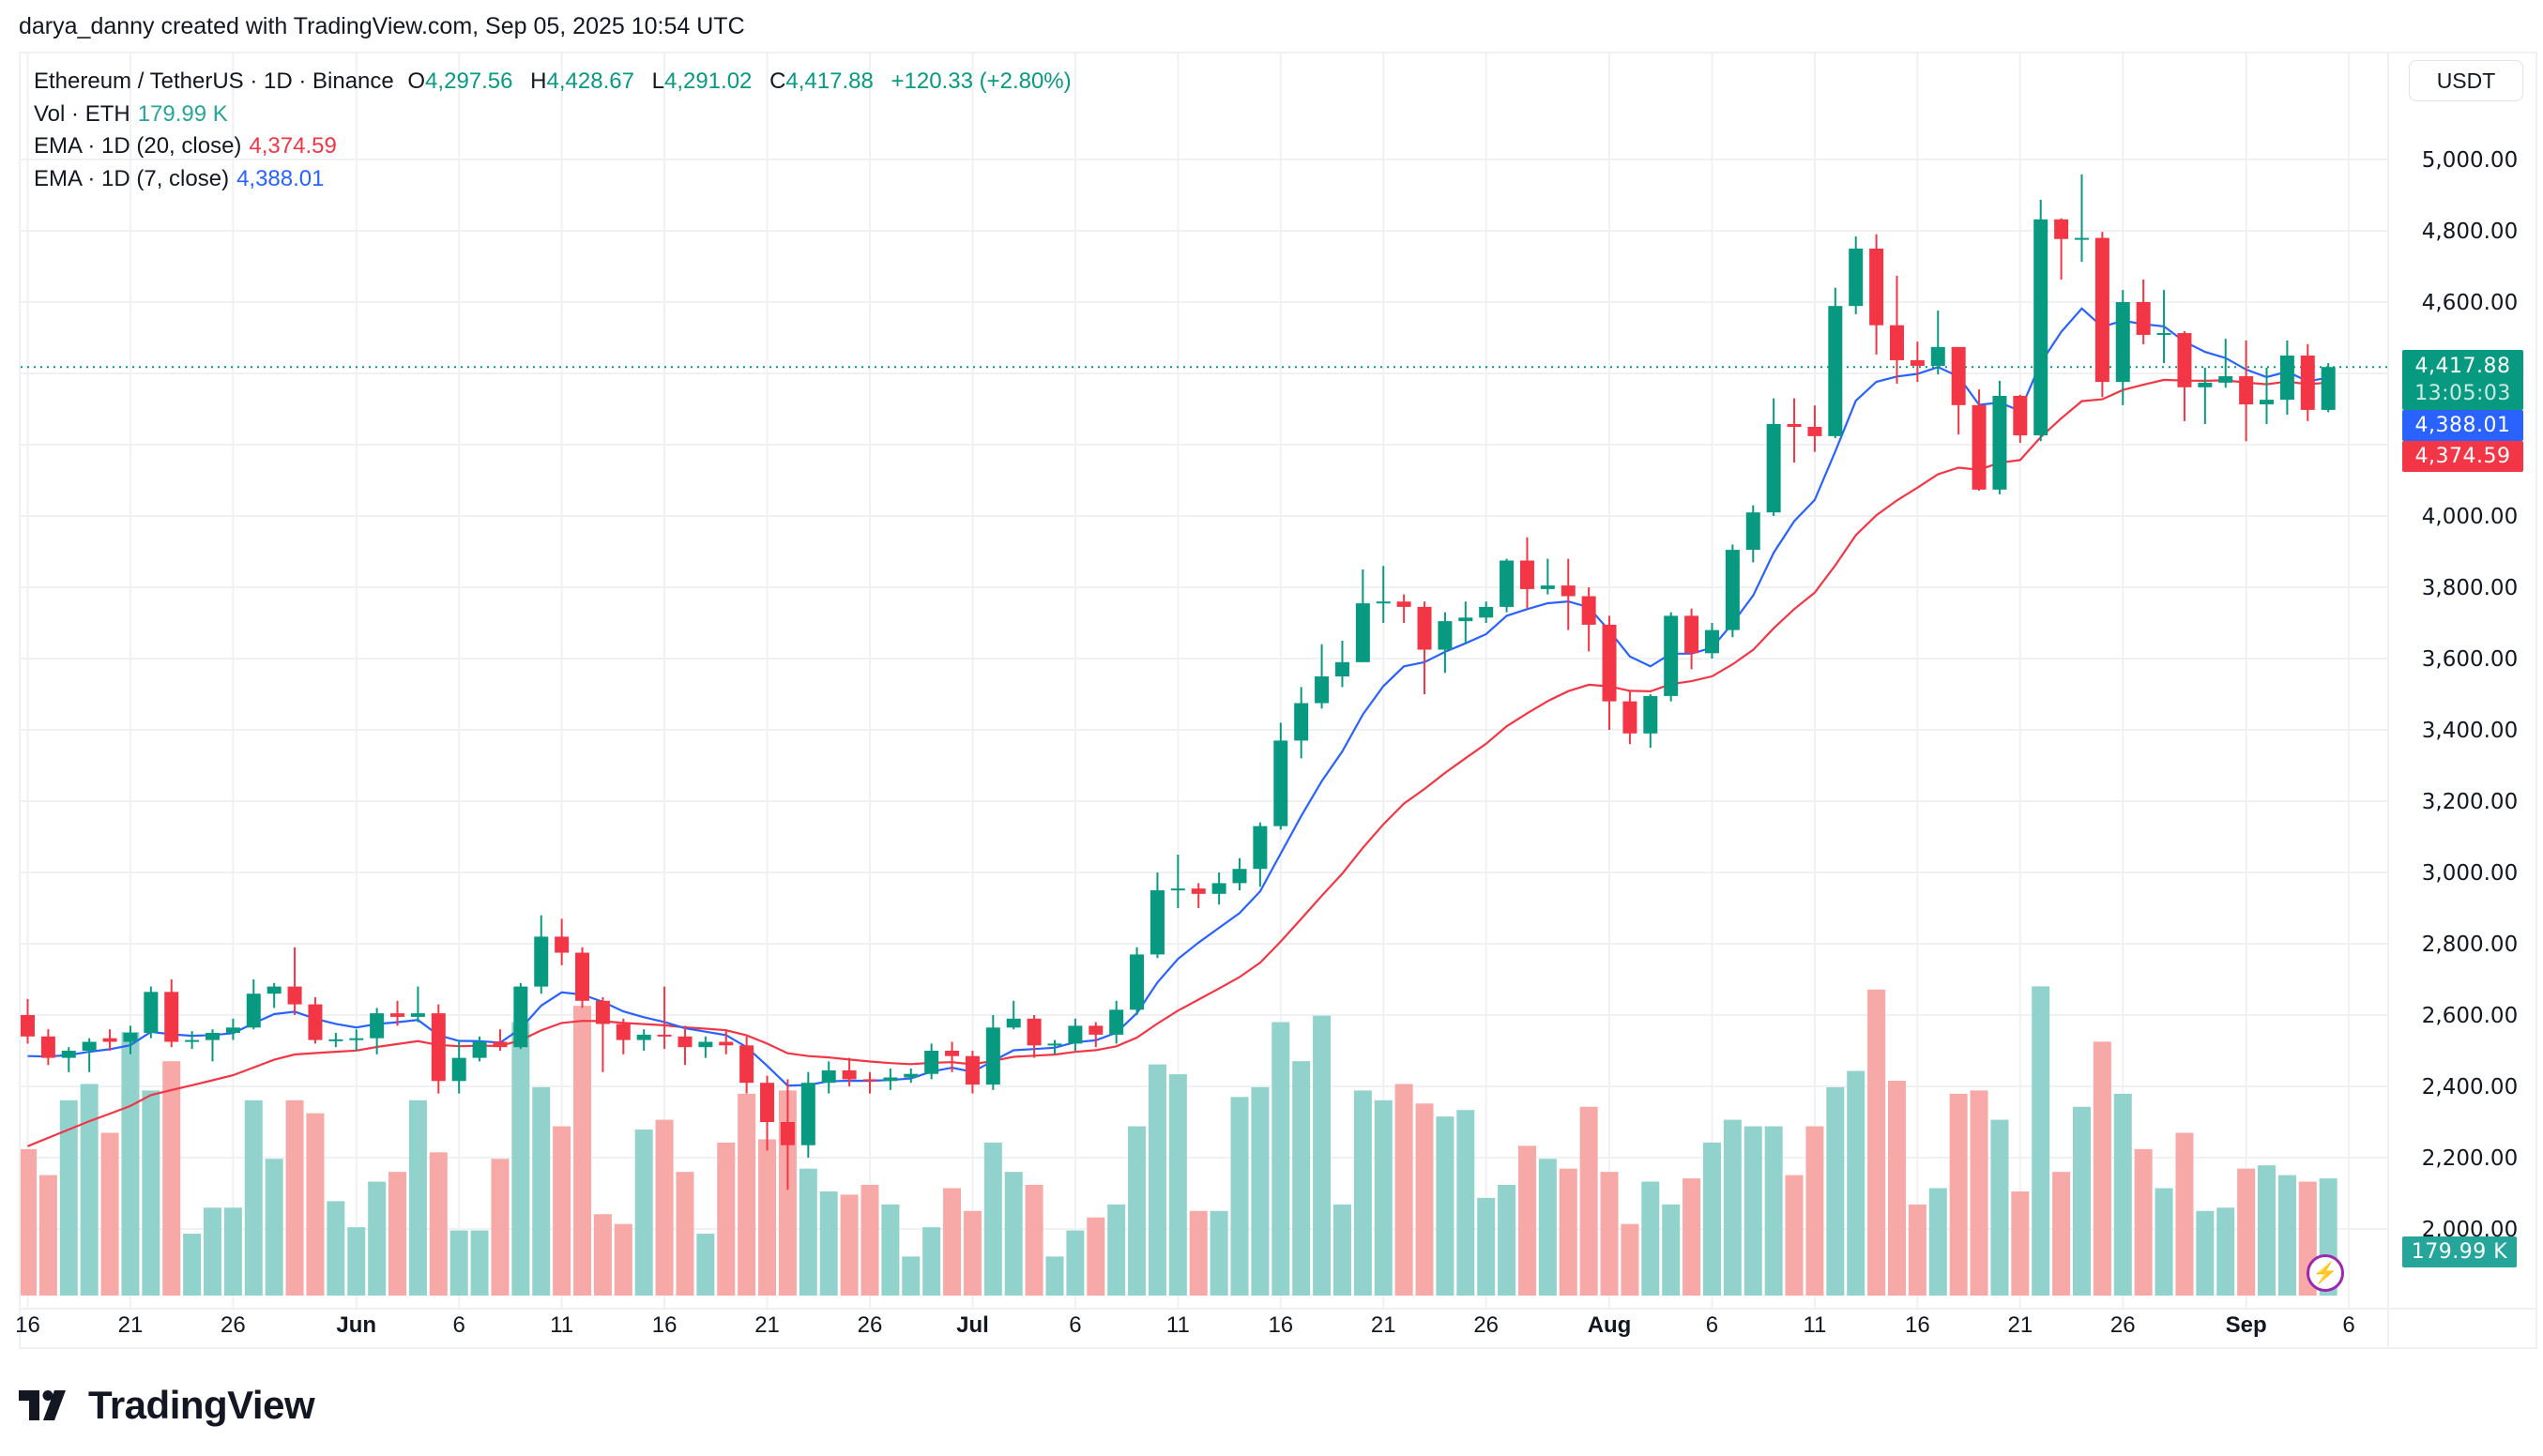  I want to click on ema7-label: EMA · 1D (7, close), so click(132, 178).